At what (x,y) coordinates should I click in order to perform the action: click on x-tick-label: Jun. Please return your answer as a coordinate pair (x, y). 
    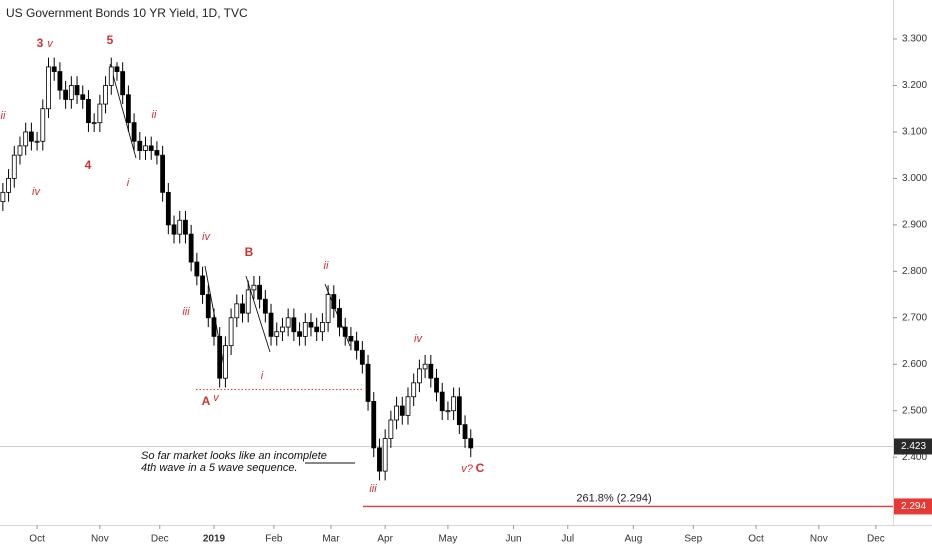
    Looking at the image, I should click on (513, 539).